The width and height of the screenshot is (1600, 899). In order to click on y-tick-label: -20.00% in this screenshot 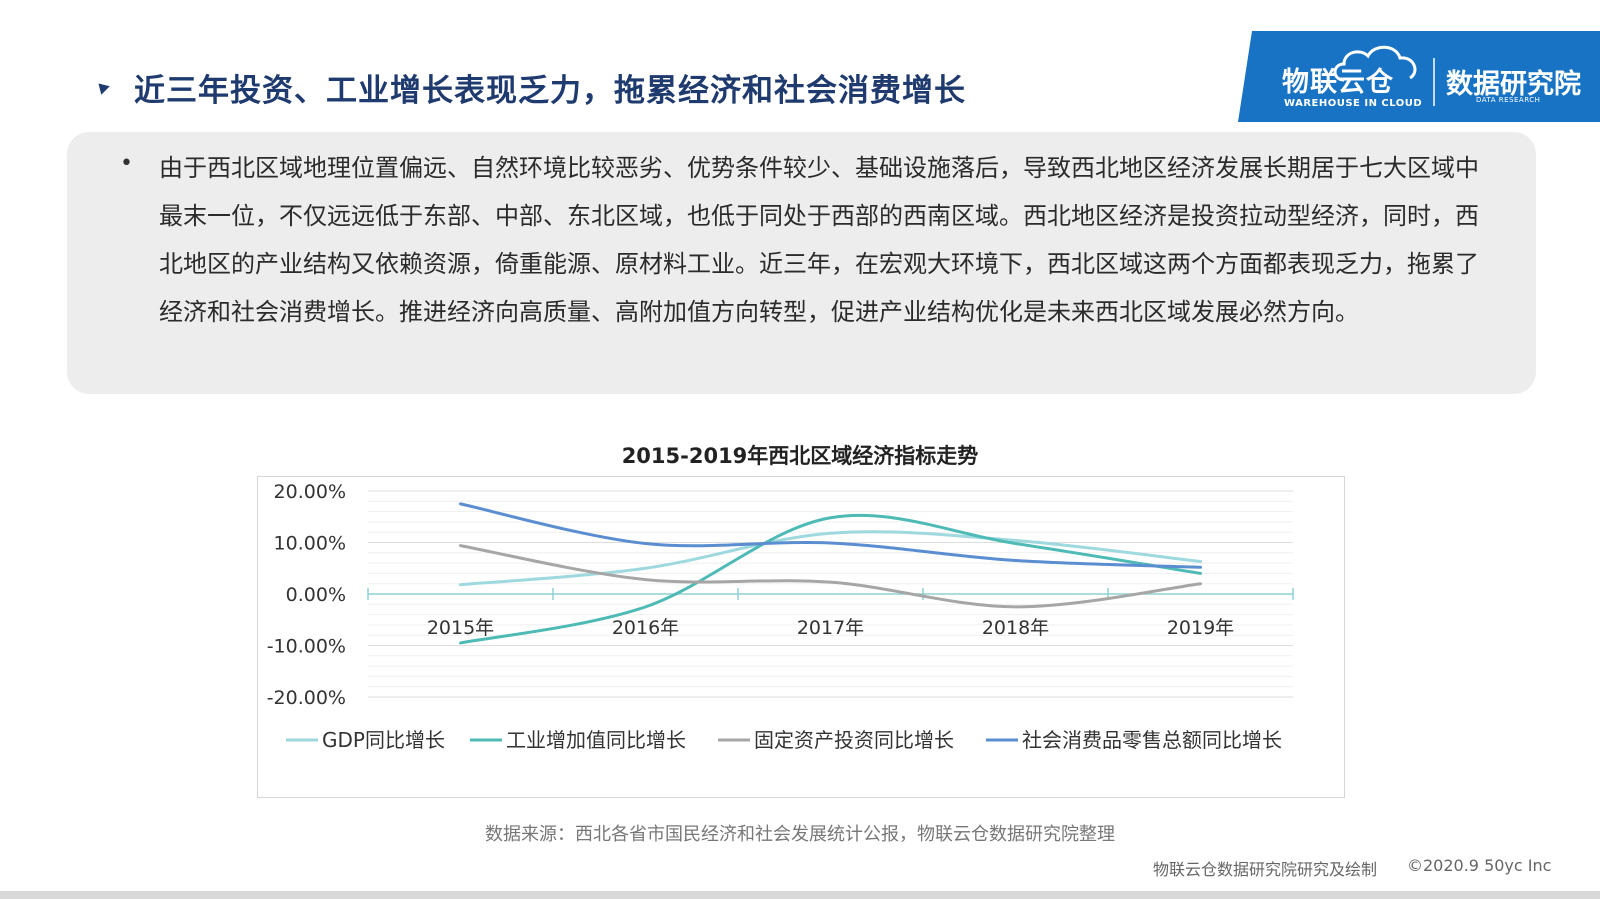, I will do `click(306, 698)`.